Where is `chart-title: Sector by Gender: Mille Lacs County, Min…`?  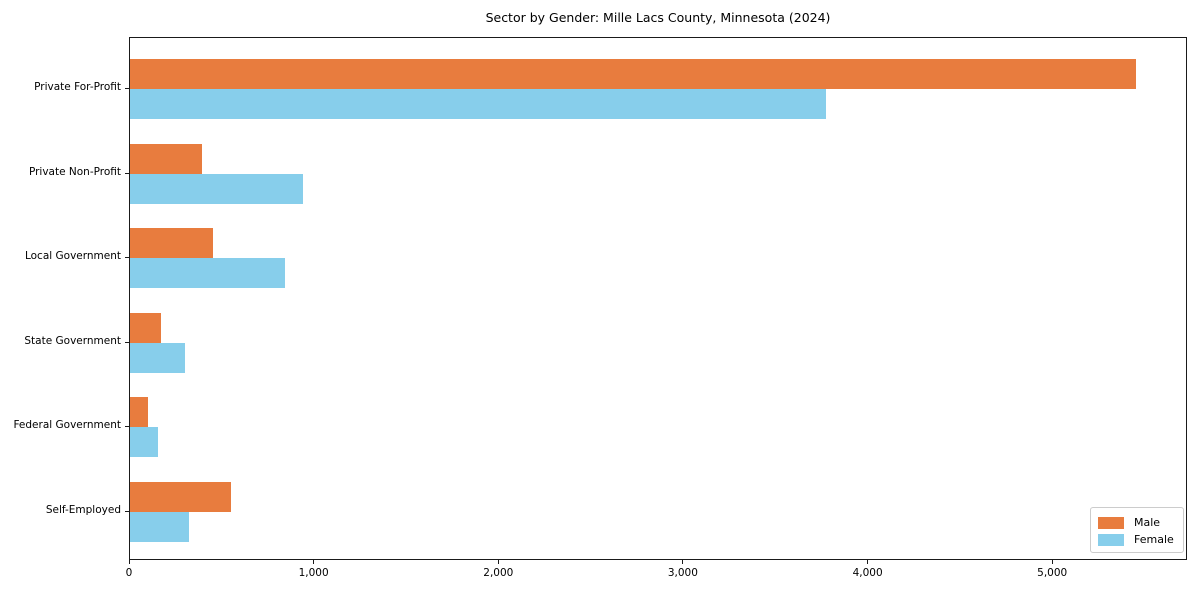 chart-title: Sector by Gender: Mille Lacs County, Min… is located at coordinates (658, 17).